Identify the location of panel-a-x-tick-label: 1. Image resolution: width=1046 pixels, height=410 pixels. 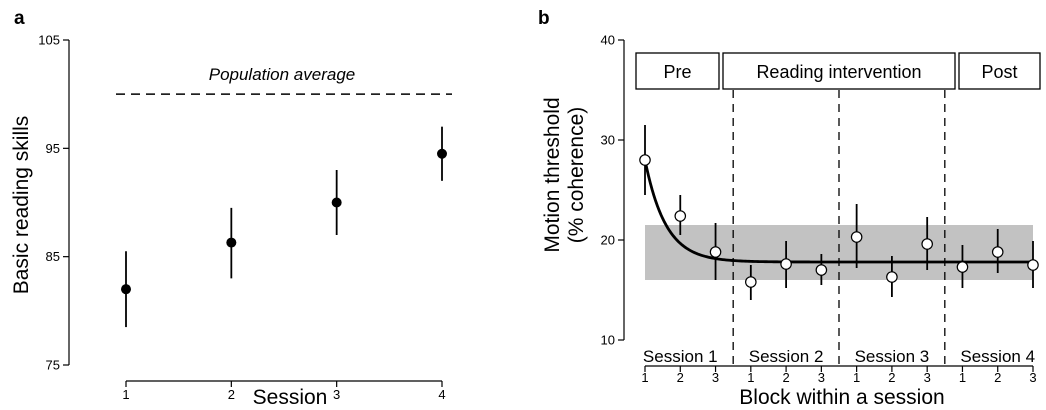
(125, 394).